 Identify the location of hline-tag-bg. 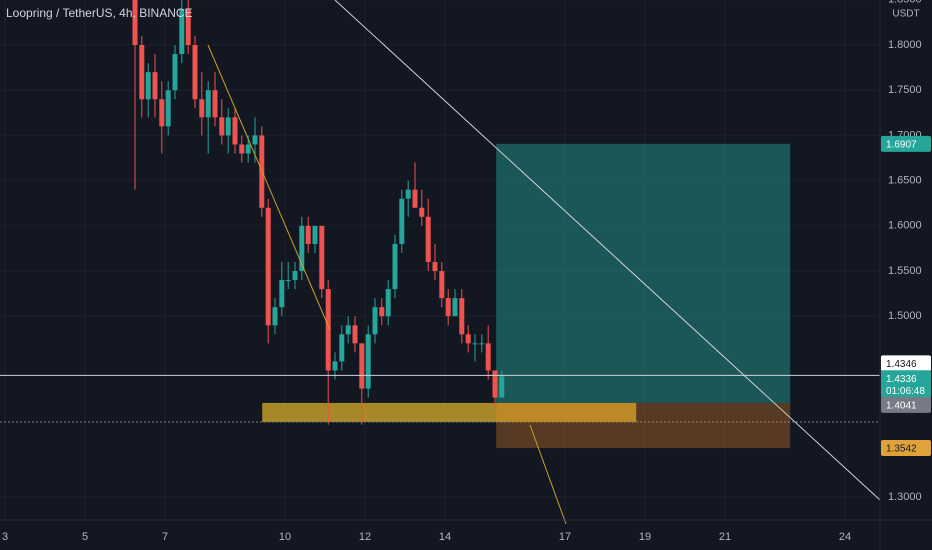
(906, 363).